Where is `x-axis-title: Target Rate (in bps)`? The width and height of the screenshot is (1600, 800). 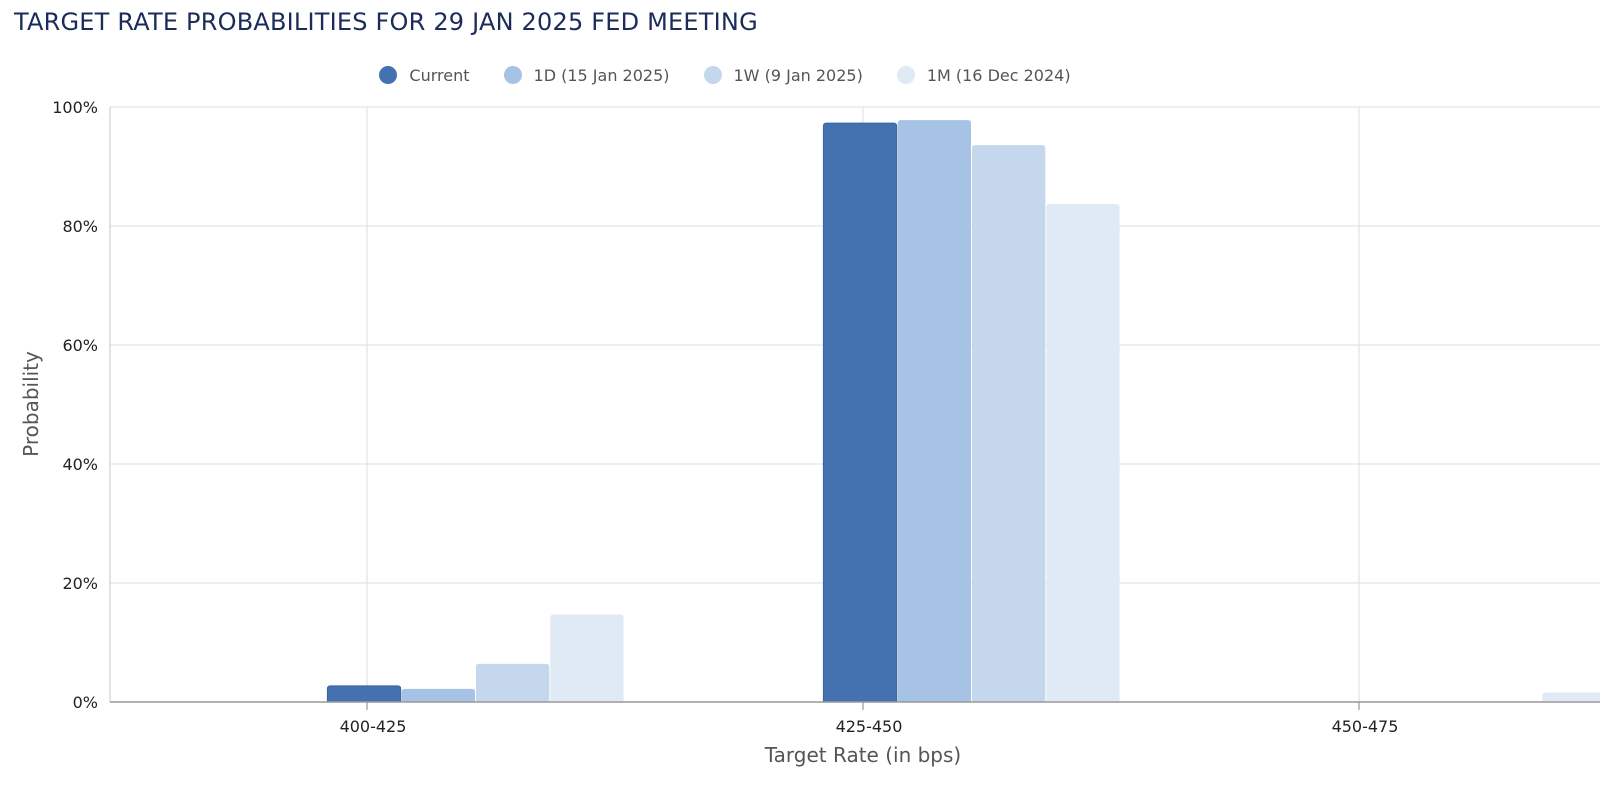
x-axis-title: Target Rate (in bps) is located at coordinates (862, 755).